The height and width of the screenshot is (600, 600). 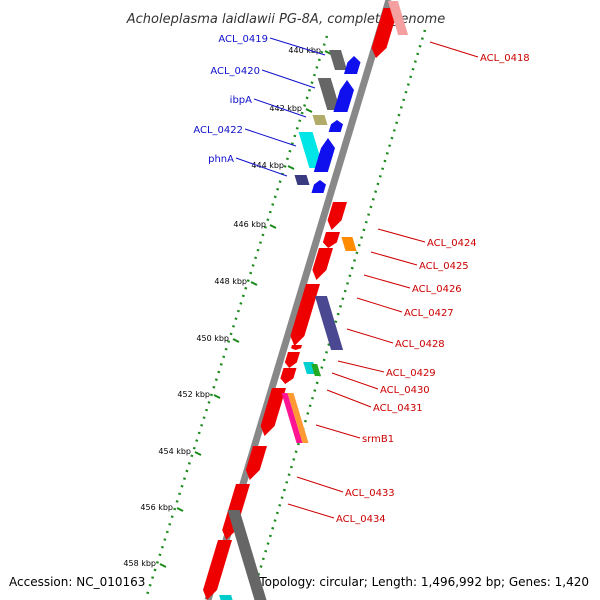 What do you see at coordinates (243, 39) in the screenshot?
I see `gene-label-forward: ACL_0419` at bounding box center [243, 39].